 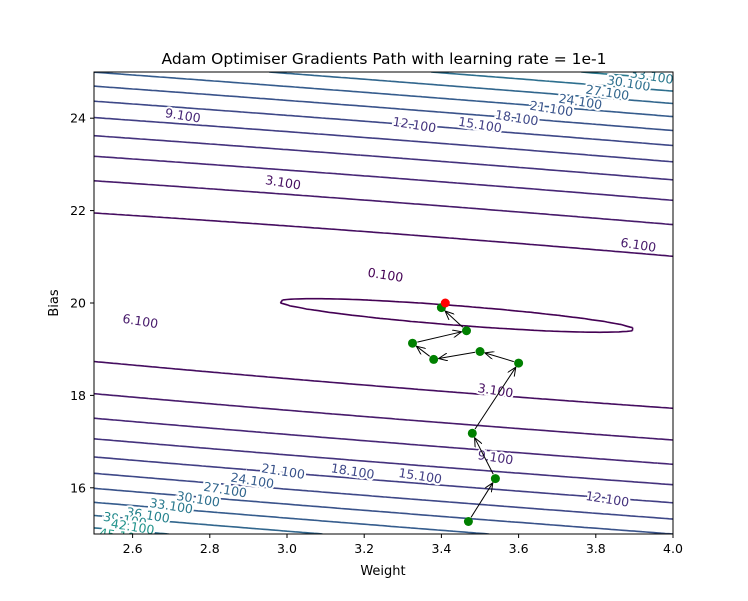 I want to click on y-tick-label: 16, so click(x=78, y=487).